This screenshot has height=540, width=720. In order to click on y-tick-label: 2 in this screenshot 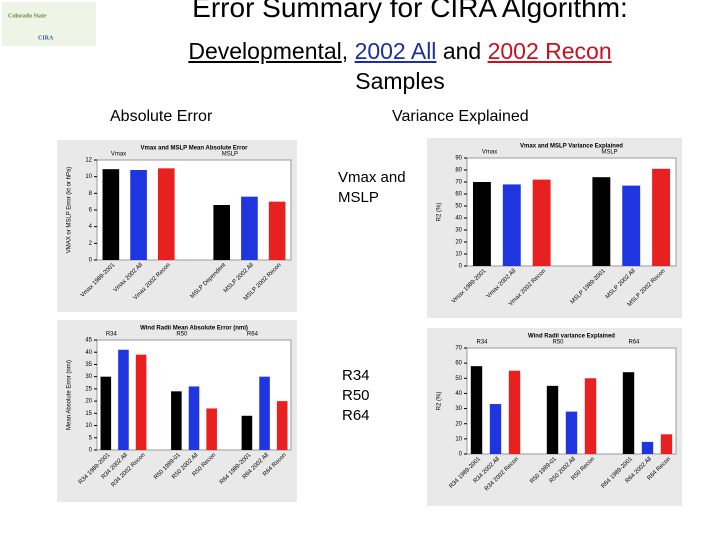, I will do `click(91, 244)`.